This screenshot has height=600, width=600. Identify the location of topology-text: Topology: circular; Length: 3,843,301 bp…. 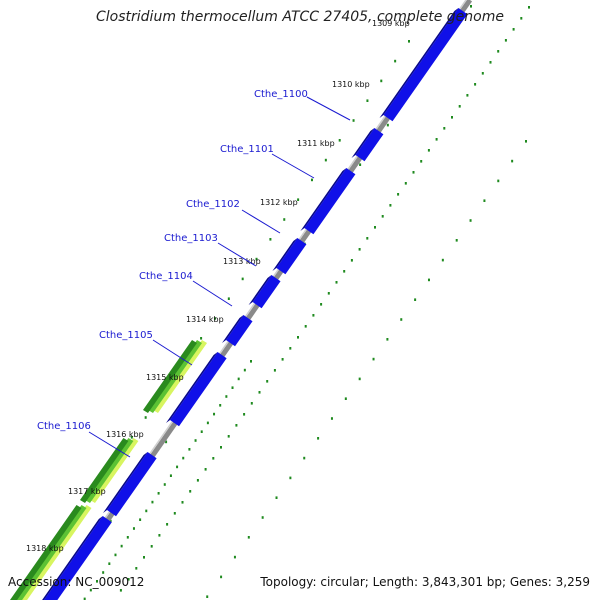
(425, 582).